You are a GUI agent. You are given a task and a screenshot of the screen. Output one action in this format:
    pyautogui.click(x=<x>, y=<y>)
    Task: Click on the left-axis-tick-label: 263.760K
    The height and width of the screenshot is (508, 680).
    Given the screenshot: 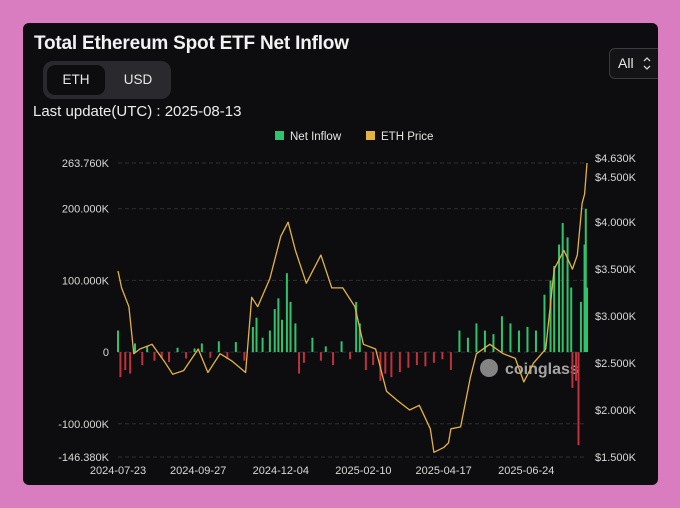 What is the action you would take?
    pyautogui.click(x=86, y=164)
    